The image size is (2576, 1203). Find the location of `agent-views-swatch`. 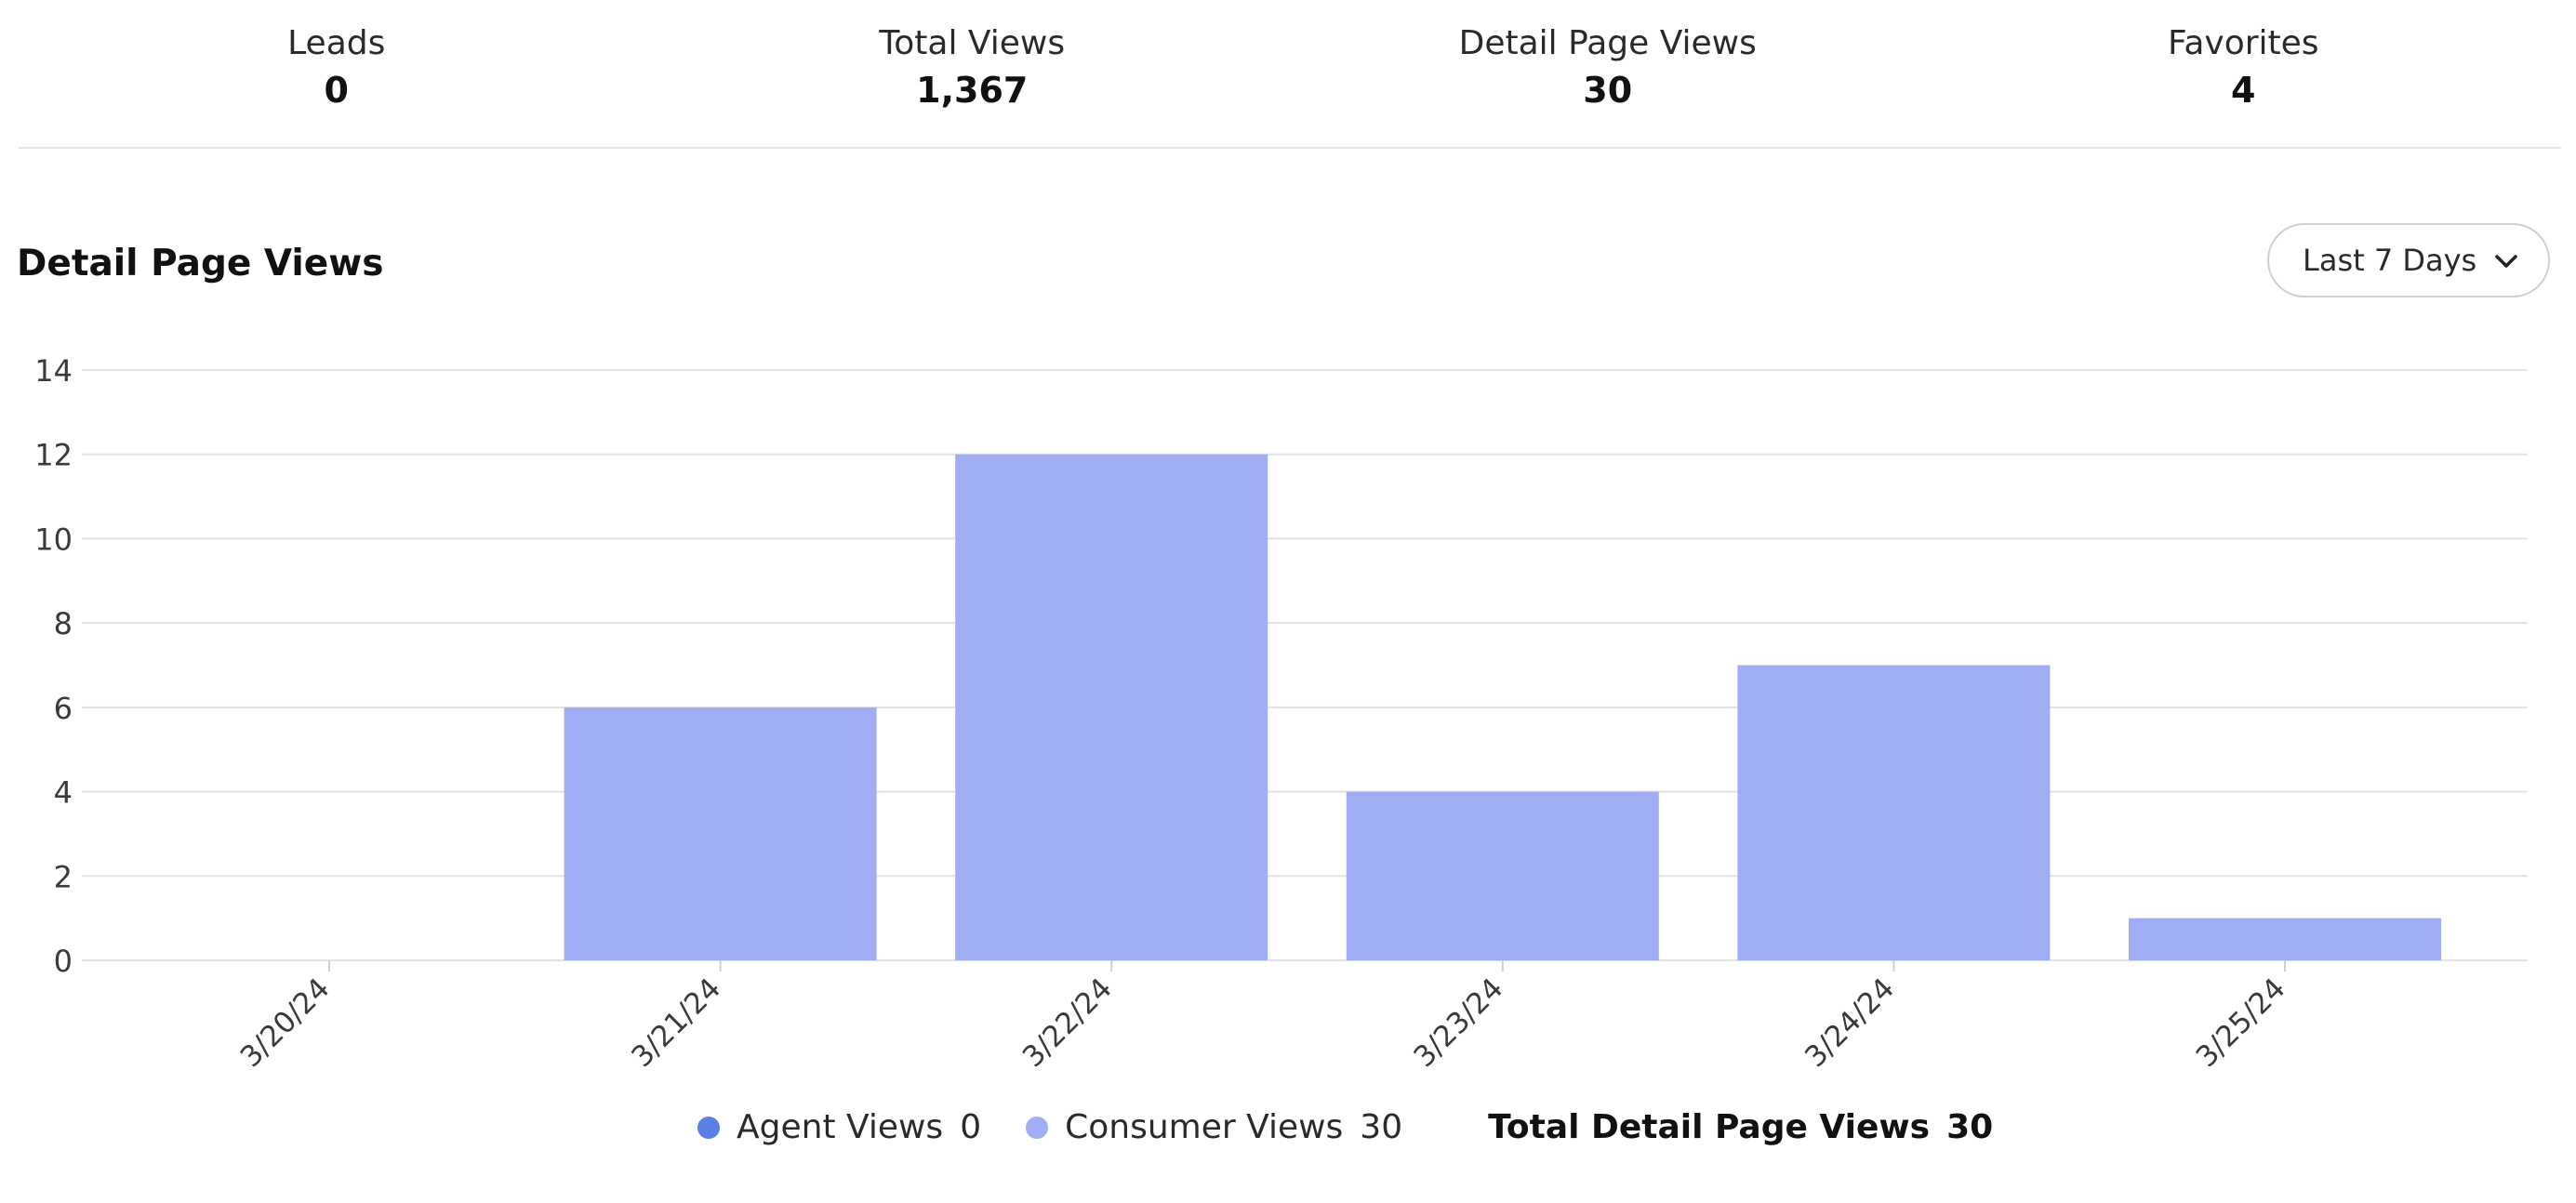

agent-views-swatch is located at coordinates (708, 1127).